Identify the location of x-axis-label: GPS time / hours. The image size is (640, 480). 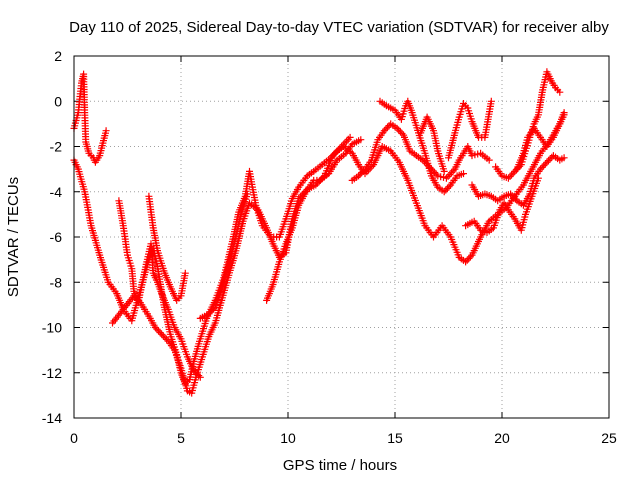
(340, 465).